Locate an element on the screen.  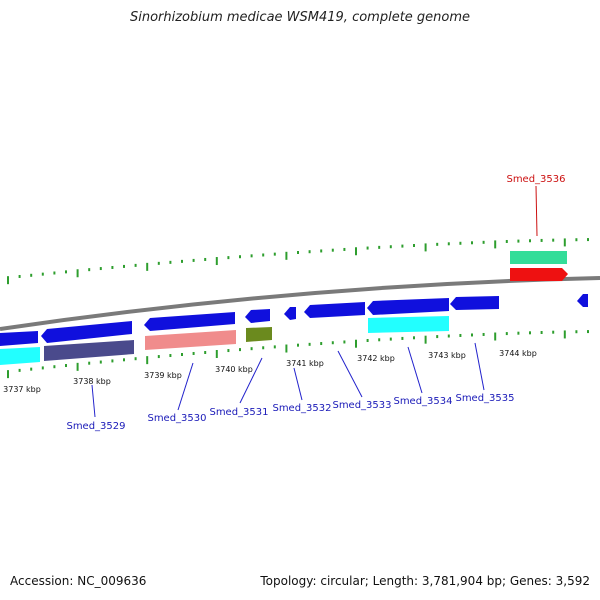
scale-label: 3744 kbp is located at coordinates (518, 353).